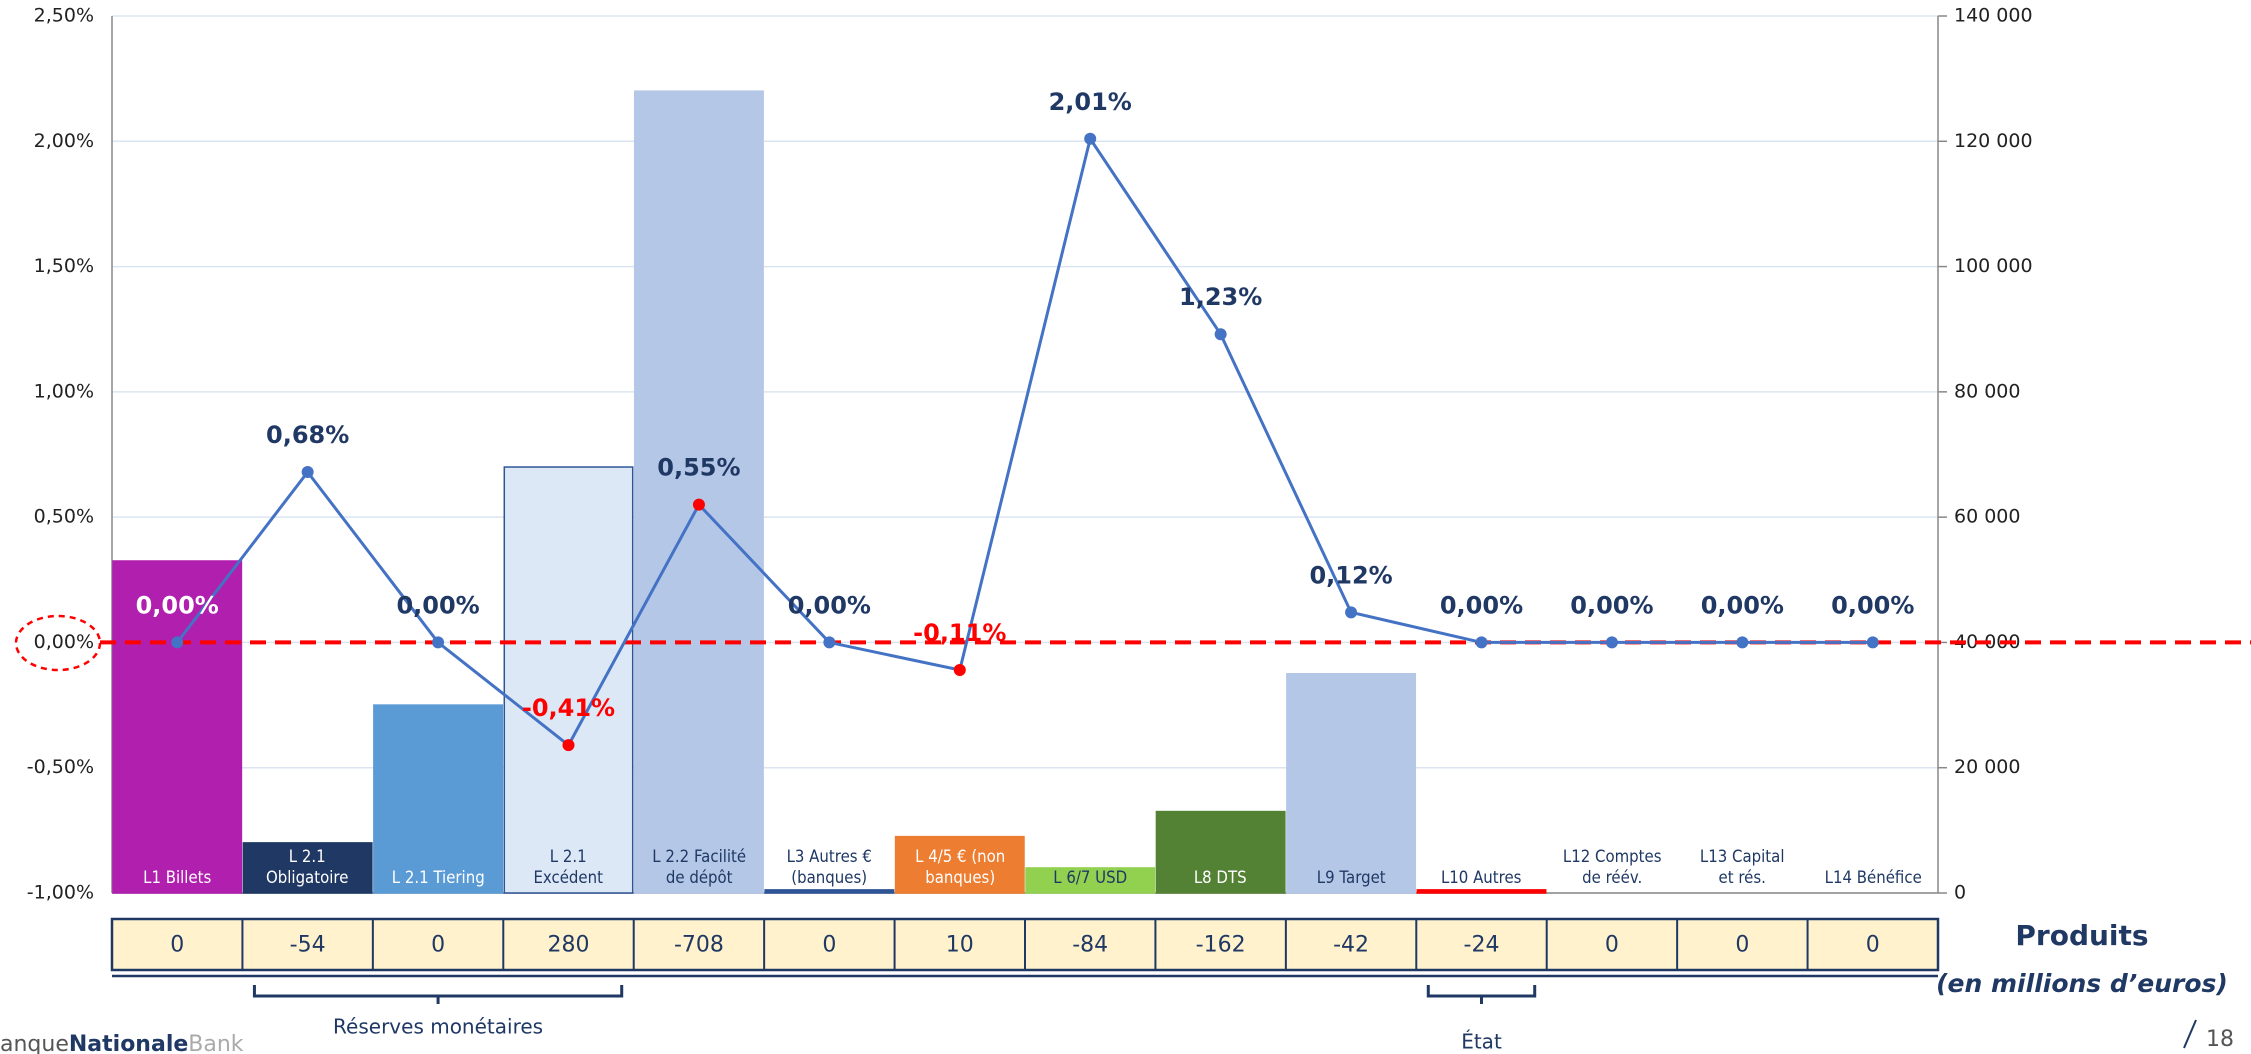 The image size is (2251, 1054). What do you see at coordinates (1993, 16) in the screenshot?
I see `y2-tick-label: 140 000` at bounding box center [1993, 16].